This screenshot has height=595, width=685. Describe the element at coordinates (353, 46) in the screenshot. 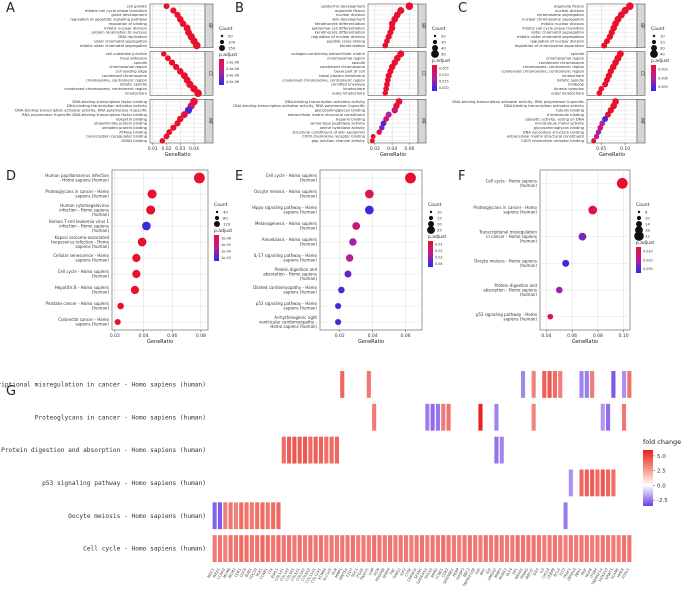

I see `term-label: keratinization` at that location.